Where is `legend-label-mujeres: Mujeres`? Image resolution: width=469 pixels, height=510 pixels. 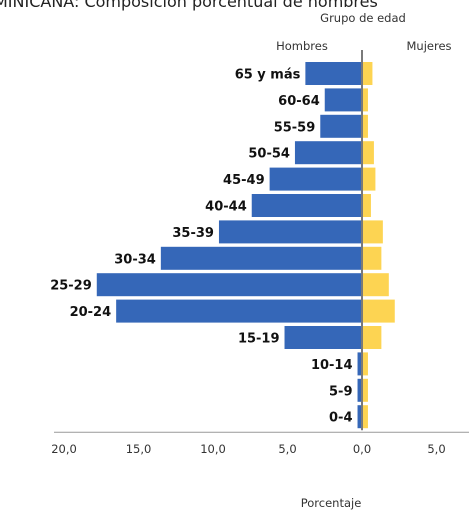
legend-label-mujeres: Mujeres is located at coordinates (428, 46).